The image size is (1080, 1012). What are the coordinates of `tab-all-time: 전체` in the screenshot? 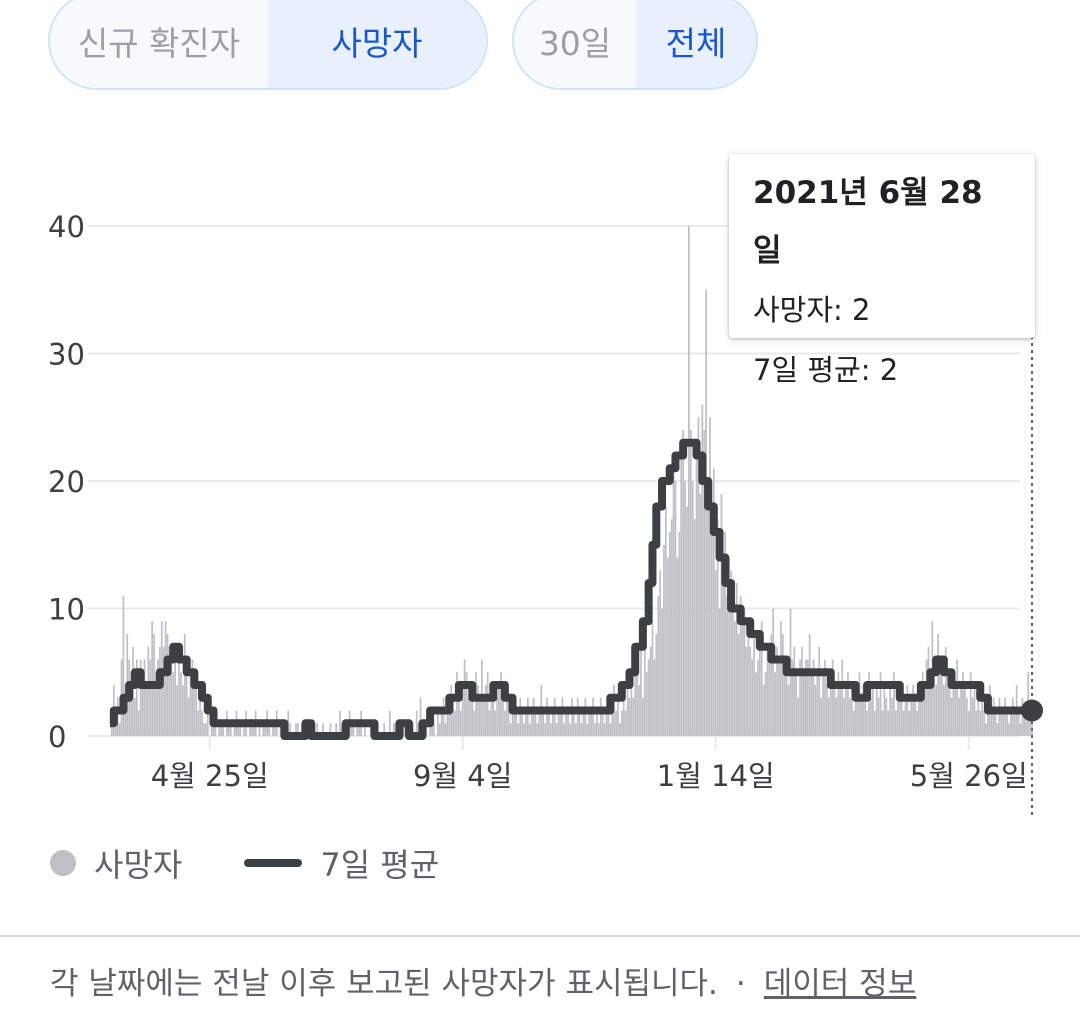 It's located at (696, 44).